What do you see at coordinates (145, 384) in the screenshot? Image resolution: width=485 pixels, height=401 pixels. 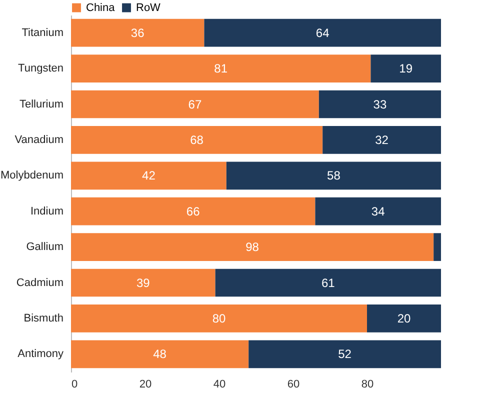 I see `x-tick-label: 20` at bounding box center [145, 384].